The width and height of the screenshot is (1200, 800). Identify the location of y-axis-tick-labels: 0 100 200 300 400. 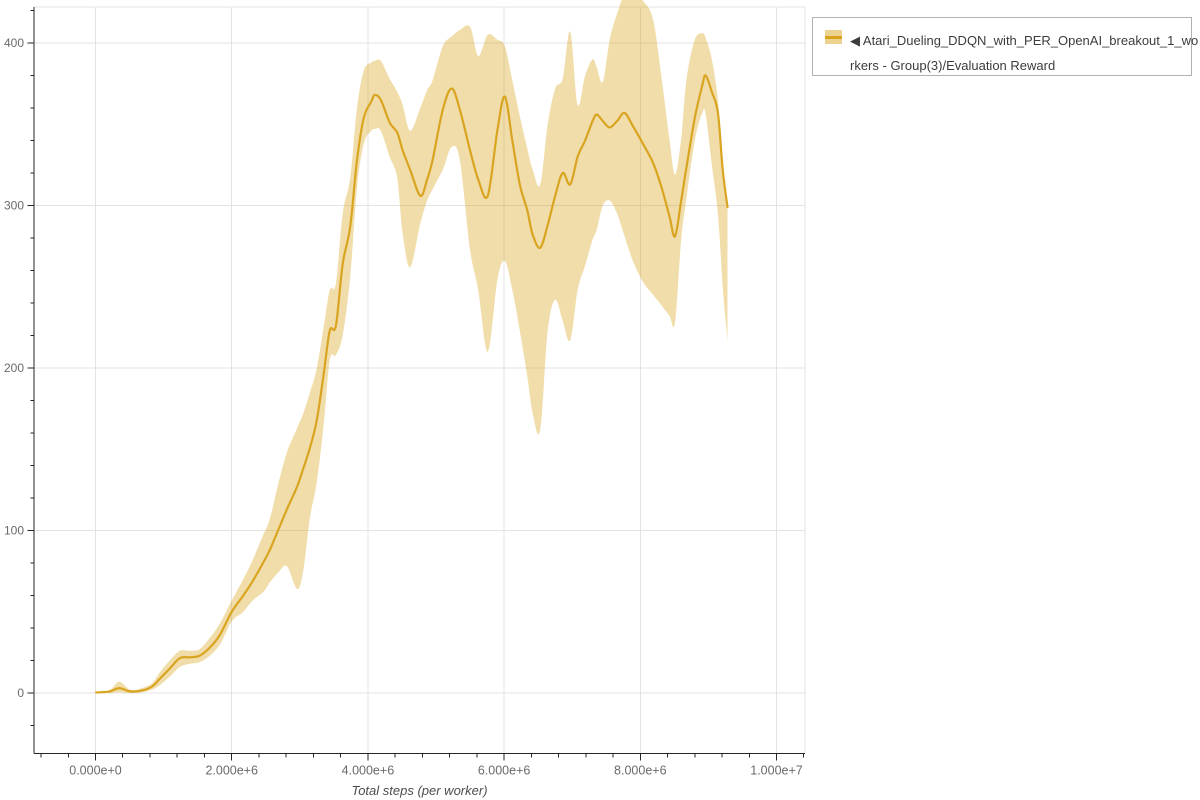
(14, 368).